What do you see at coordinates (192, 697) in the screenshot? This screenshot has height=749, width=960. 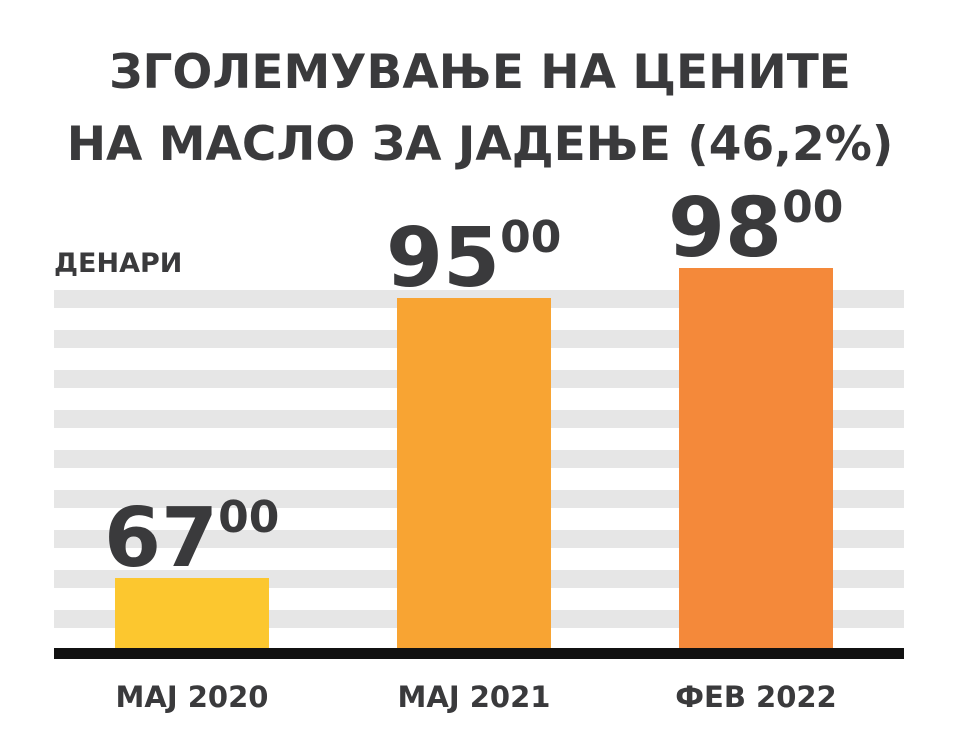 I see `category-label-0: МАЈ 2020` at bounding box center [192, 697].